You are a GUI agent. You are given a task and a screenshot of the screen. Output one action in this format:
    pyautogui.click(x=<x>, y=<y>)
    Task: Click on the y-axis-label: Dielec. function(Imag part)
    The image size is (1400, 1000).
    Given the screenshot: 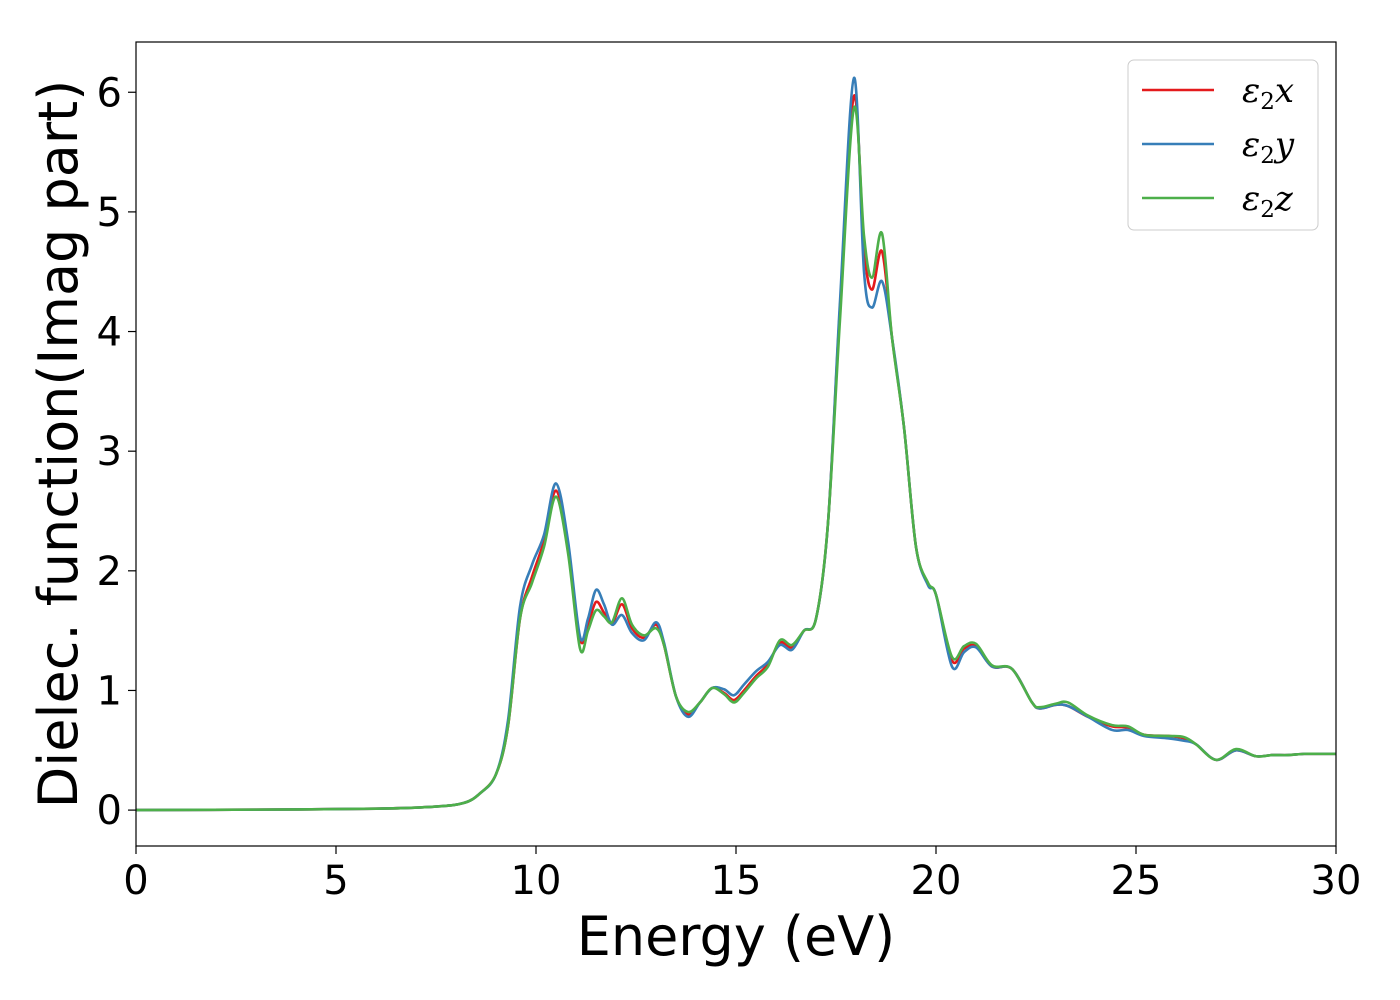 What is the action you would take?
    pyautogui.click(x=58, y=444)
    